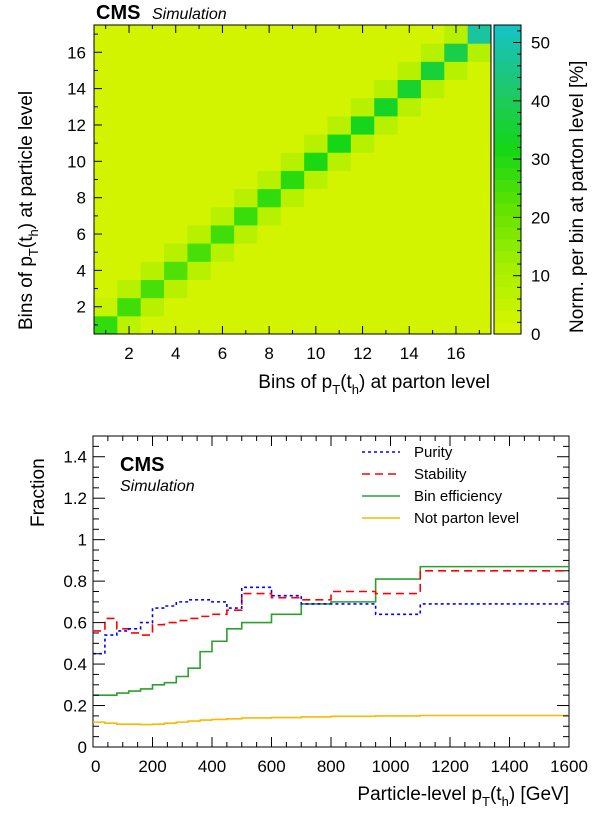 This screenshot has width=609, height=814. Describe the element at coordinates (128, 353) in the screenshot. I see `heatmap-x-tick-label: 2` at that location.